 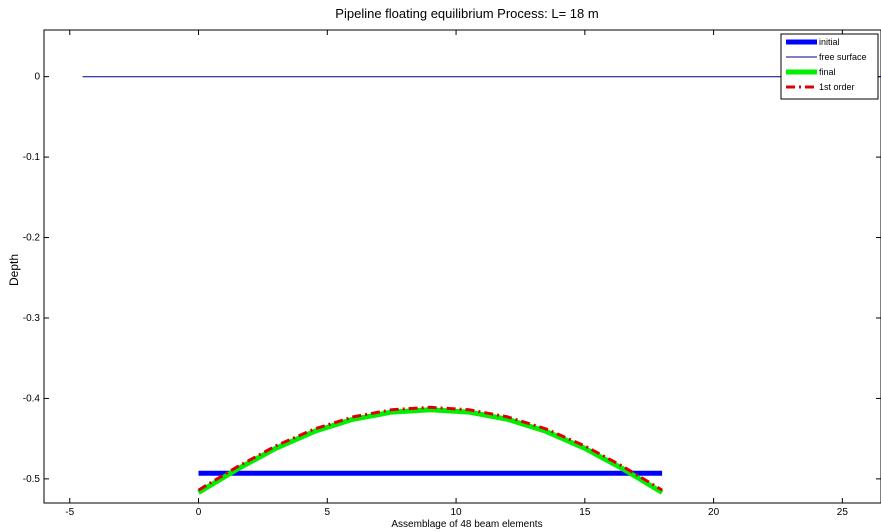 What do you see at coordinates (837, 87) in the screenshot?
I see `legend-label: 1st order` at bounding box center [837, 87].